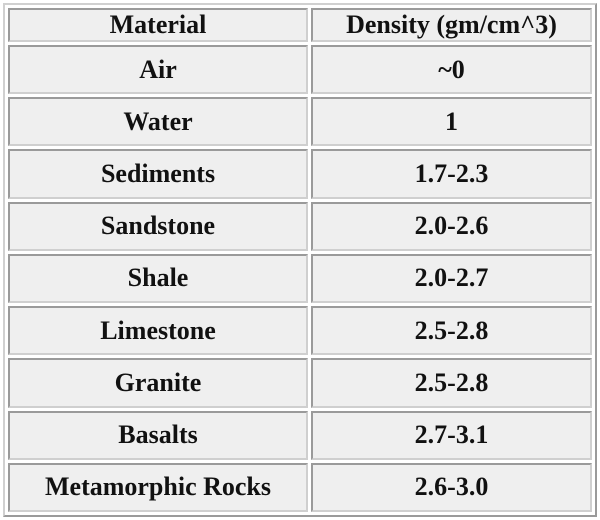  Describe the element at coordinates (158, 122) in the screenshot. I see `material-cell: Water` at that location.